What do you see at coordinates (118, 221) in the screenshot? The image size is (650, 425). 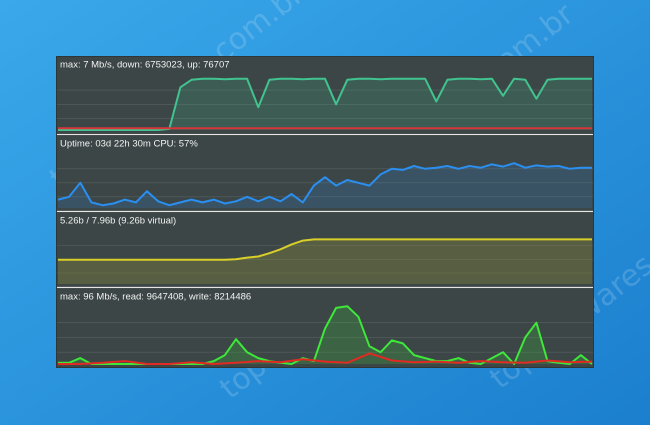 I see `panel-title: 5.26b / 7.96b (9.26b virtual)` at bounding box center [118, 221].